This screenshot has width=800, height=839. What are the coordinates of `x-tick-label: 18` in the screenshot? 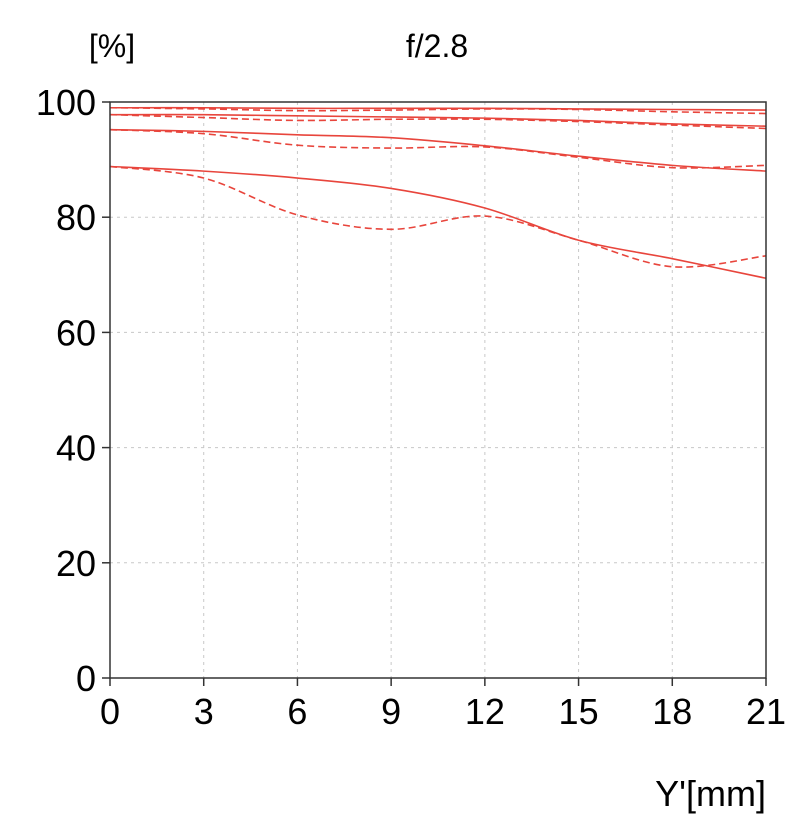 It's located at (672, 711).